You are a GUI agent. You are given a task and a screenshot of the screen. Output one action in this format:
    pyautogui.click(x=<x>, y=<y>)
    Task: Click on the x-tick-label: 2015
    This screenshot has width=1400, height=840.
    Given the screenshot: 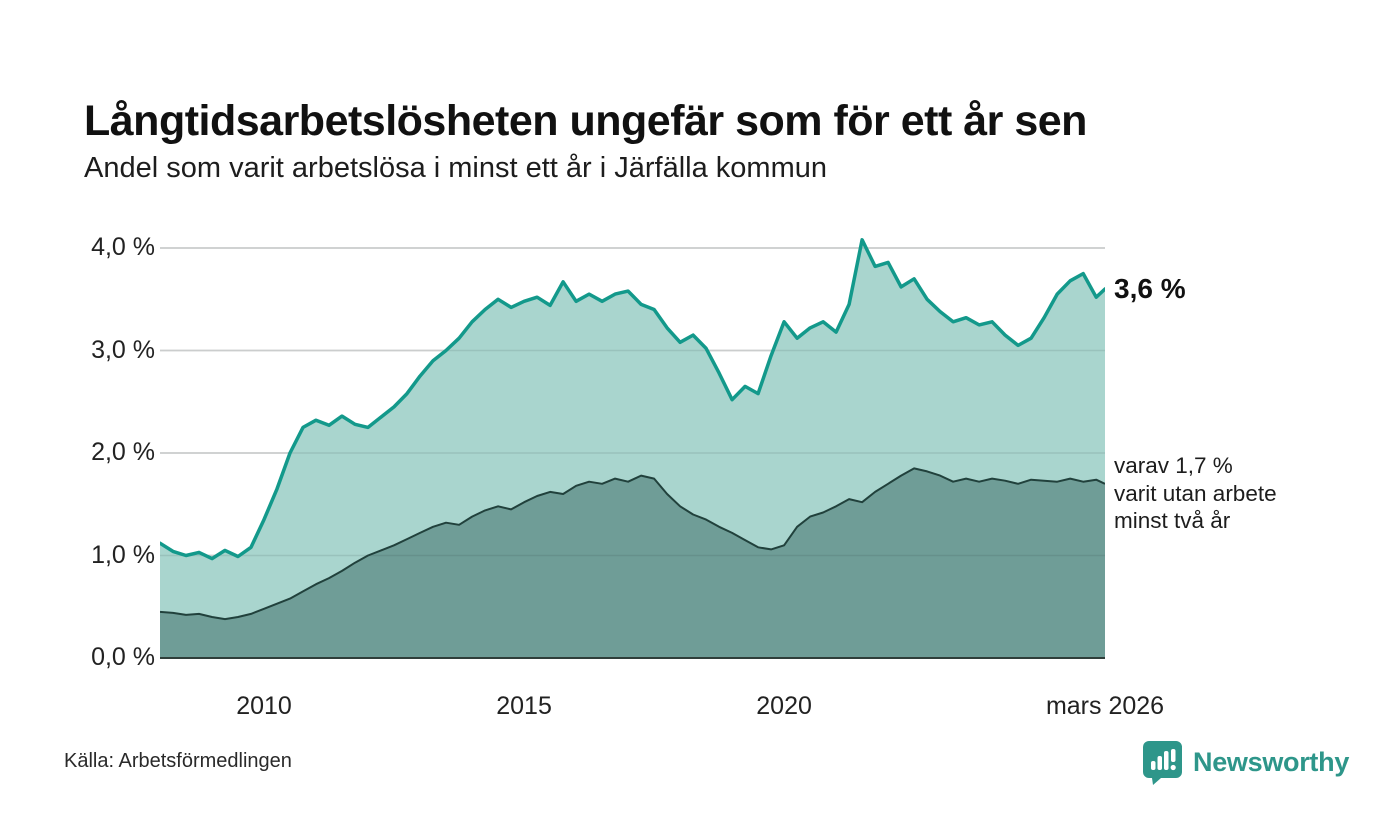 What is the action you would take?
    pyautogui.click(x=524, y=706)
    